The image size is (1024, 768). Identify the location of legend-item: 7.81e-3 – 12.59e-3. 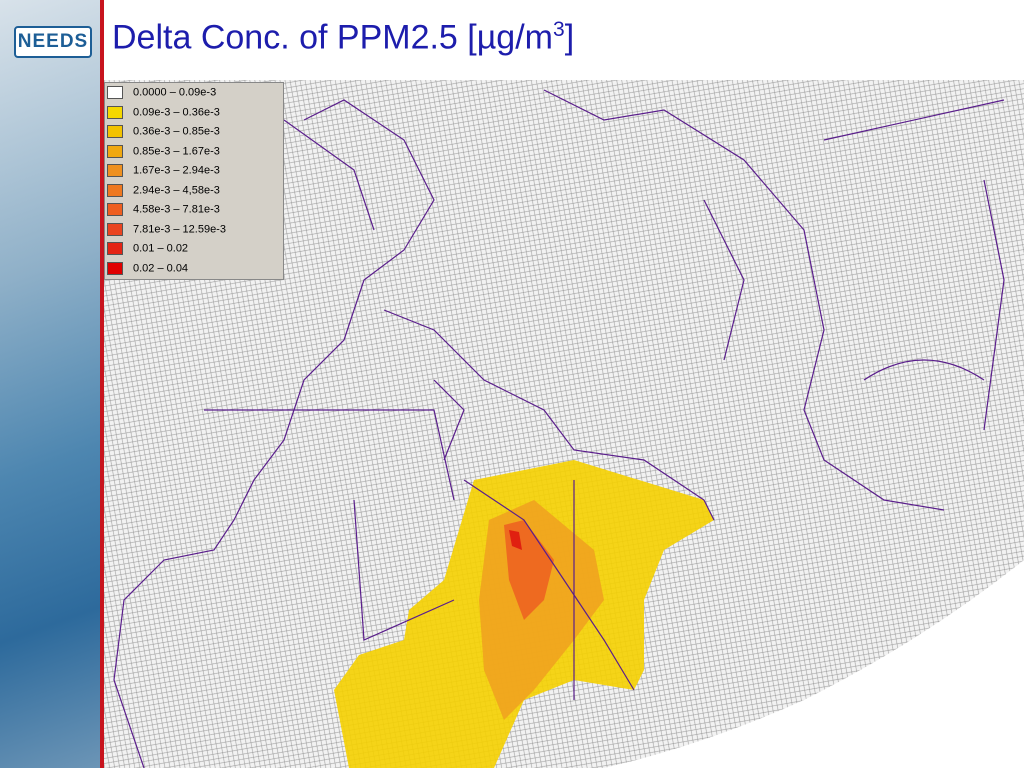
(166, 232).